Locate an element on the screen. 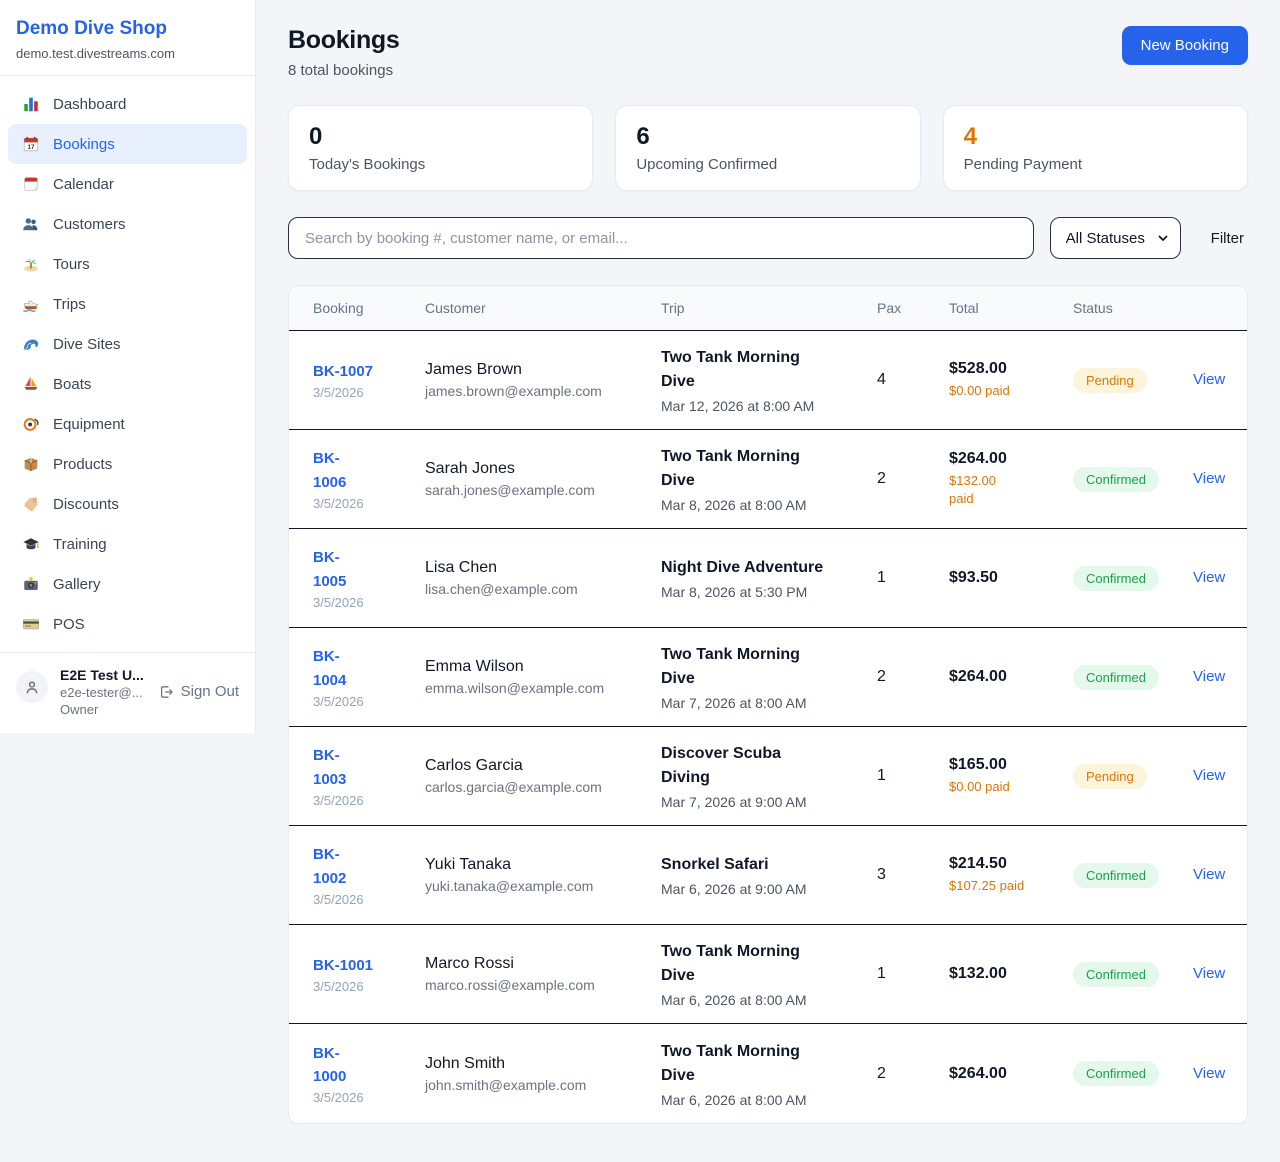 The image size is (1280, 1162). total-cell: $132.00 is located at coordinates (1011, 974).